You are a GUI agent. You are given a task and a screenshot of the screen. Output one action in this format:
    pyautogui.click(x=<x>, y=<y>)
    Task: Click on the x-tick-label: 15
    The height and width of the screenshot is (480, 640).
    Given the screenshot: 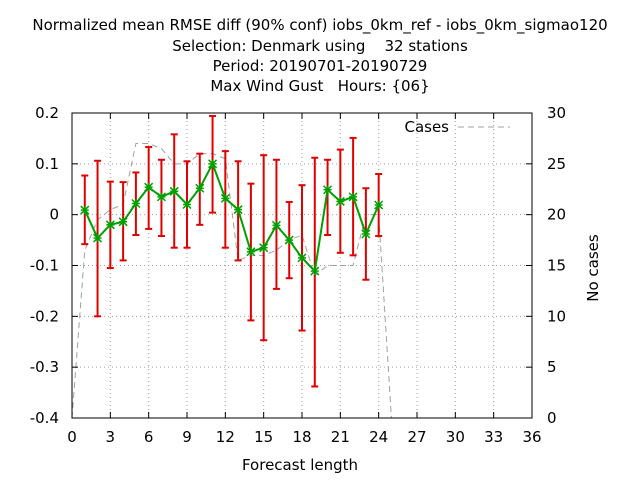 What is the action you would take?
    pyautogui.click(x=263, y=437)
    